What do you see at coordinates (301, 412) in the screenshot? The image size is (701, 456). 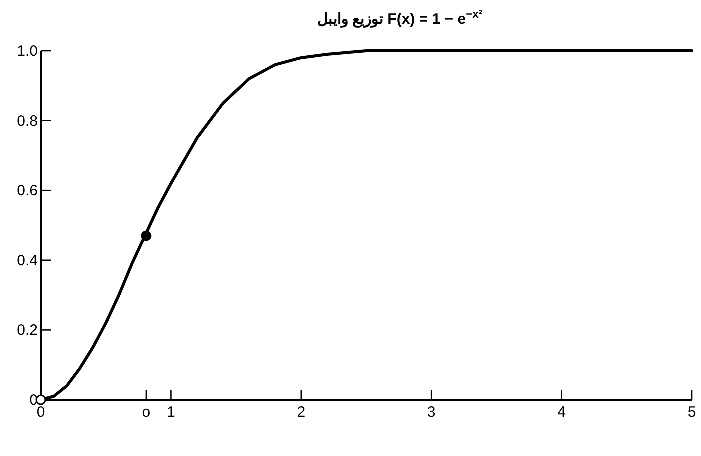 I see `x-tick-label: 2` at bounding box center [301, 412].